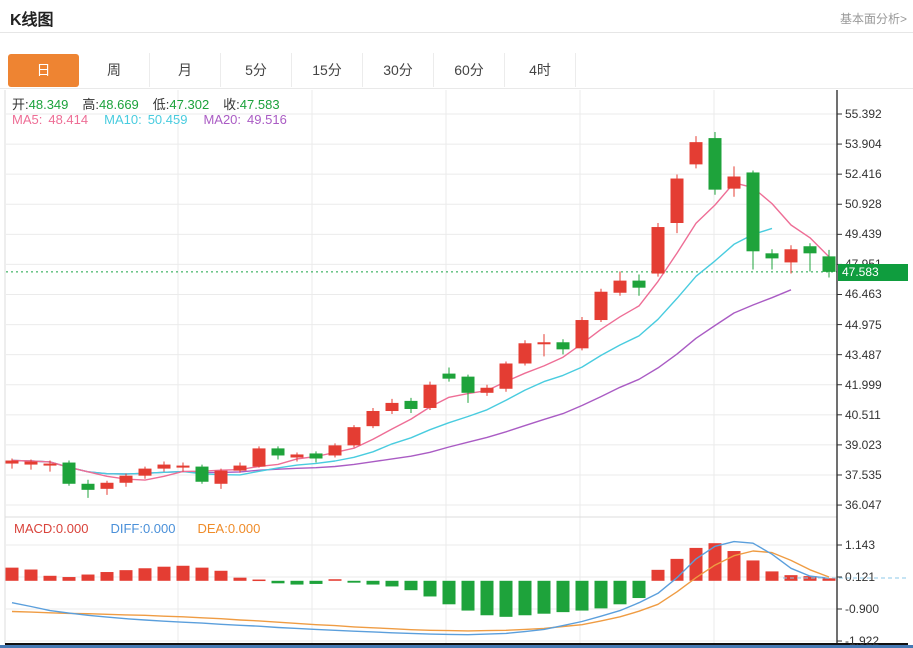 This screenshot has height=648, width=913. Describe the element at coordinates (863, 174) in the screenshot. I see `price-axis-label: 52.416` at that location.